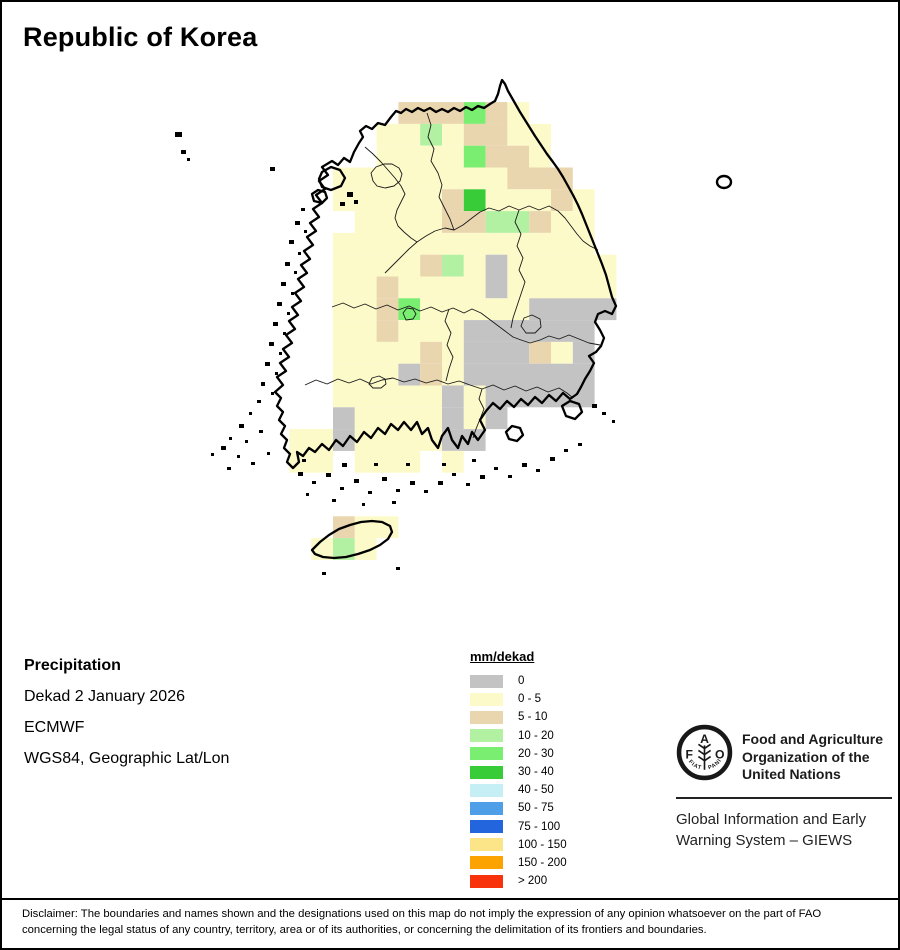 This screenshot has width=900, height=950. Describe the element at coordinates (518, 827) in the screenshot. I see `legend-item: 75 - 100` at that location.